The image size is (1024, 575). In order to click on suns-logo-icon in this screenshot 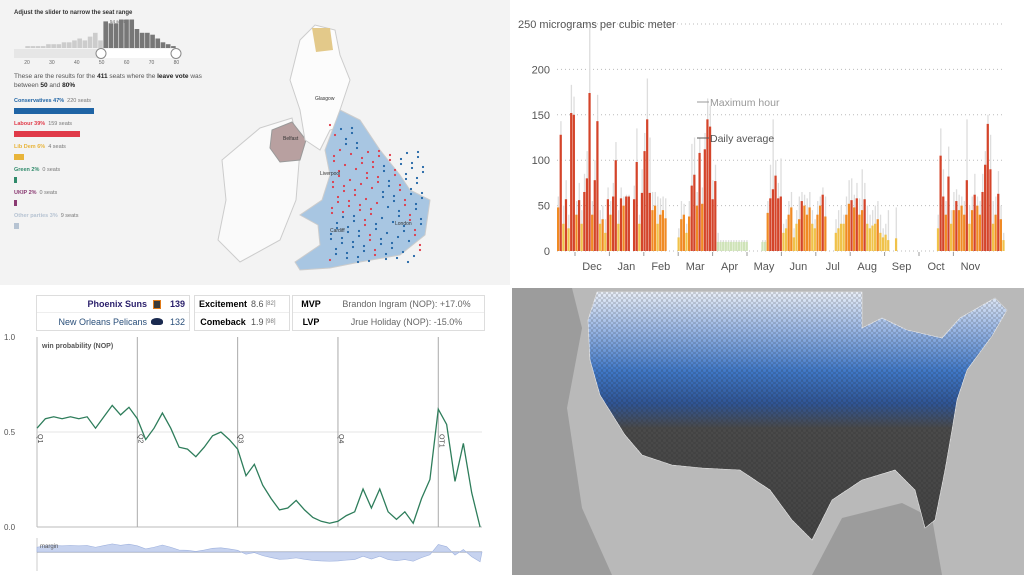, I will do `click(157, 304)`.